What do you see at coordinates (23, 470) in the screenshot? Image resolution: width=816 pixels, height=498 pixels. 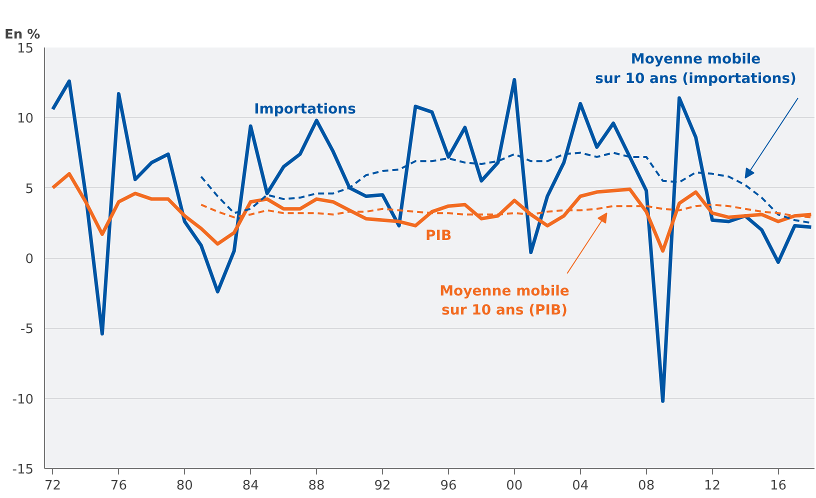 I see `y-tick-label: -15` at bounding box center [23, 470].